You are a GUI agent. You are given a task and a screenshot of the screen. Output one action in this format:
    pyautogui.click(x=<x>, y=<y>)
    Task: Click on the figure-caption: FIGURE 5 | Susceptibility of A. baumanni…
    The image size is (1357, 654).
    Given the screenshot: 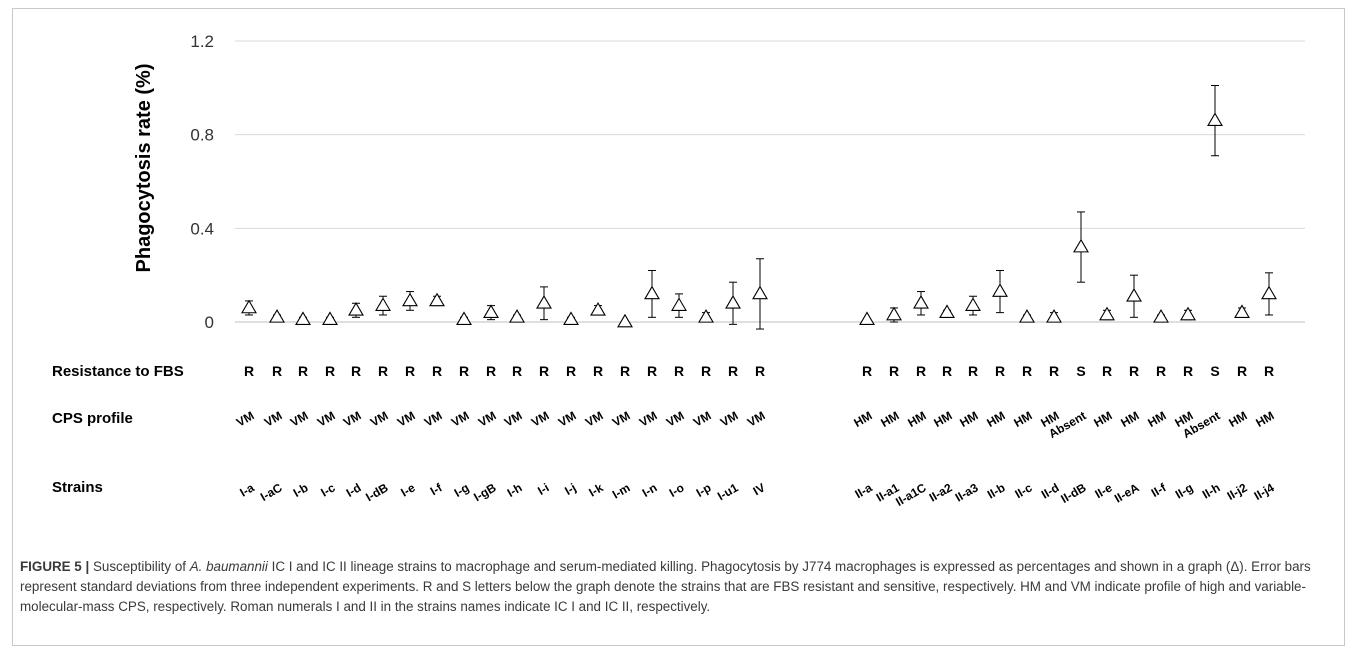 What is the action you would take?
    pyautogui.click(x=679, y=587)
    